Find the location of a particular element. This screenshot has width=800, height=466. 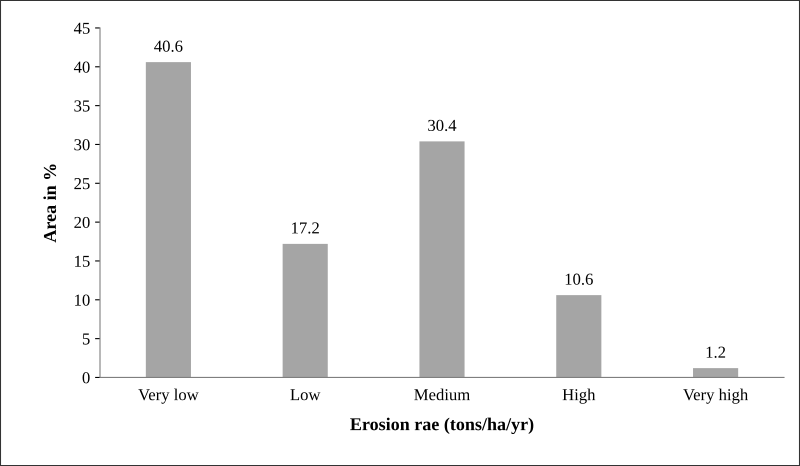

y-tick-label: 35 is located at coordinates (82, 106).